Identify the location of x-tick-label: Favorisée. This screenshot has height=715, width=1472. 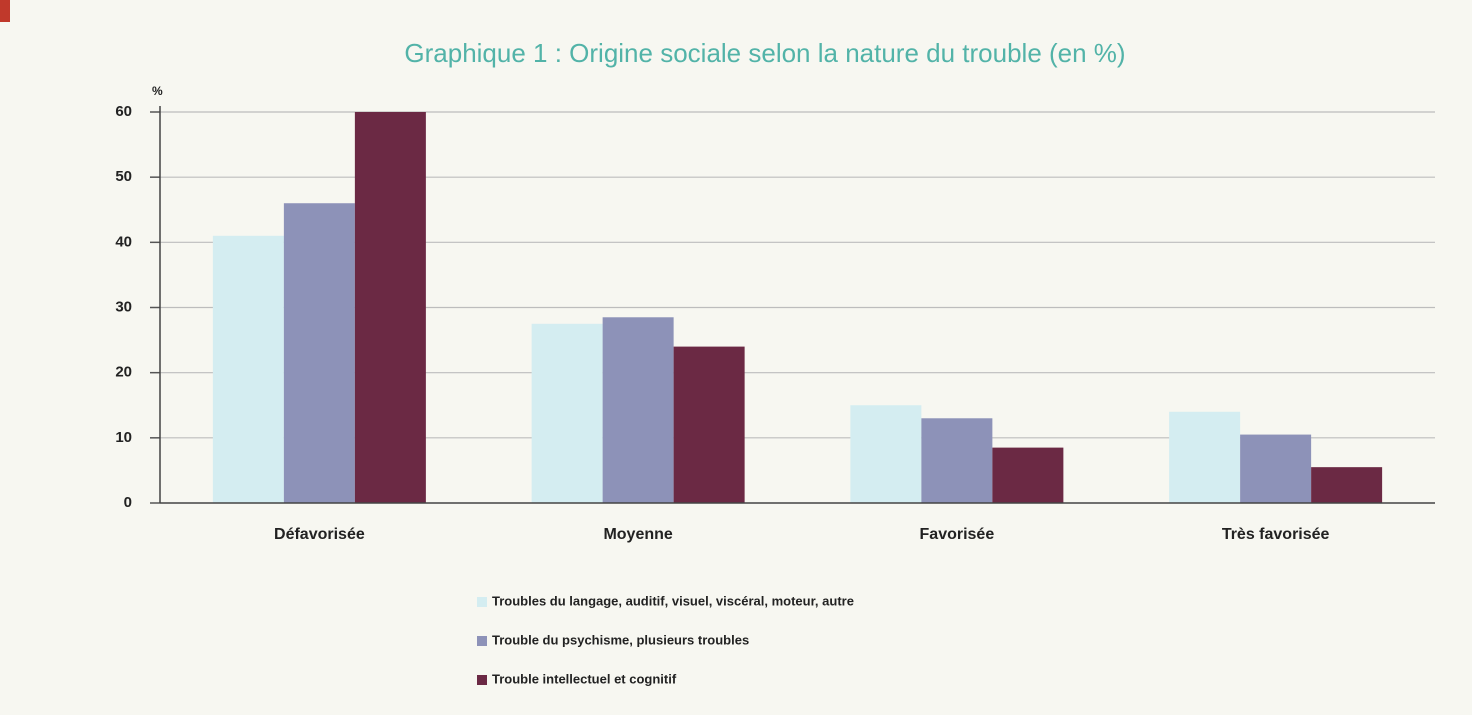
(957, 534).